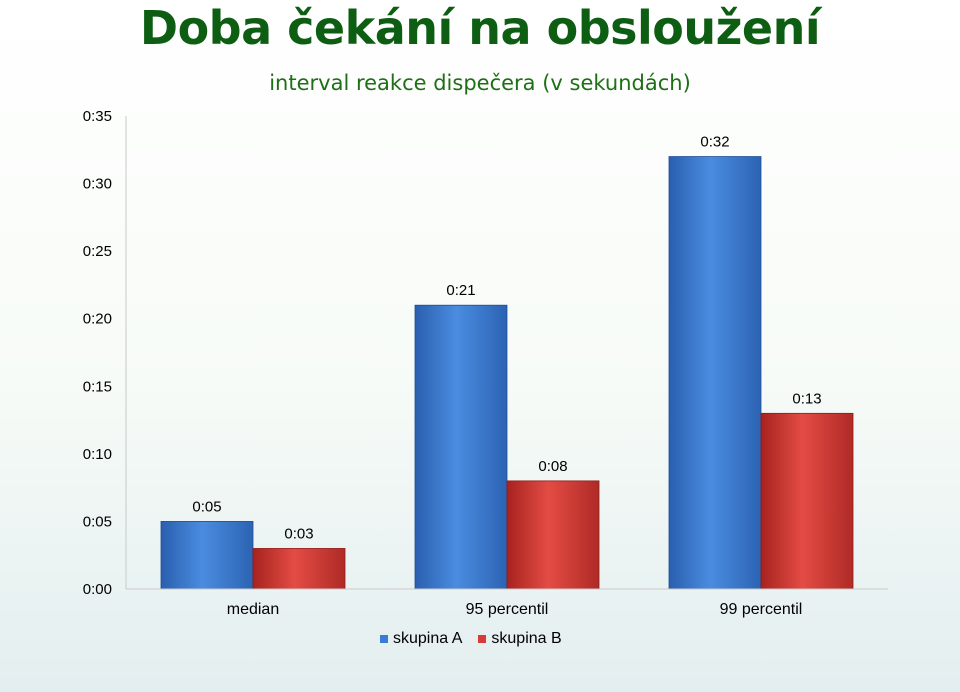 The width and height of the screenshot is (960, 692). I want to click on y-tick-label: 0:05, so click(97, 521).